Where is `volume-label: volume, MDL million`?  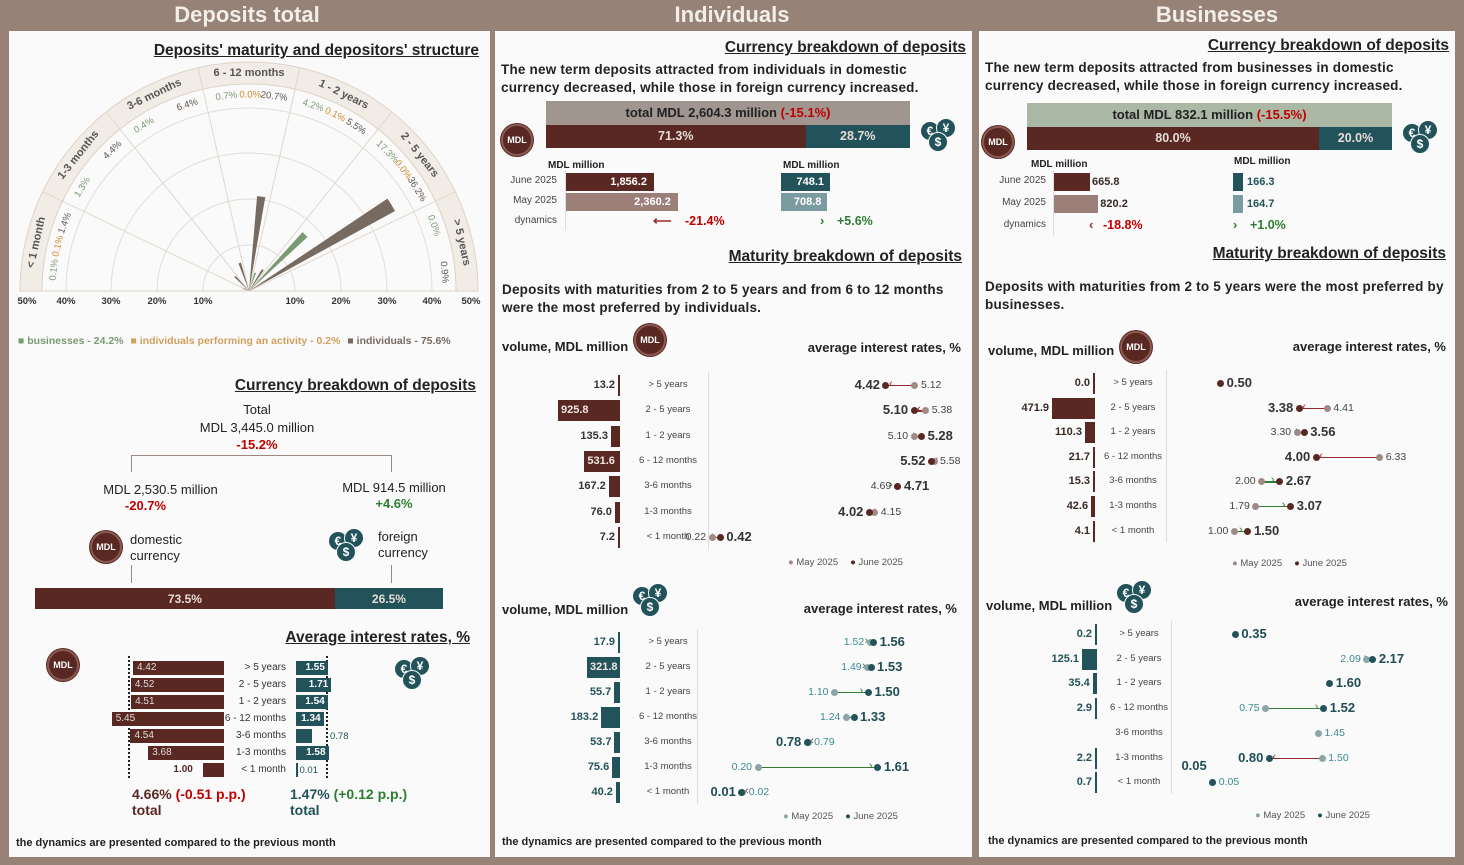
volume-label: volume, MDL million is located at coordinates (565, 609).